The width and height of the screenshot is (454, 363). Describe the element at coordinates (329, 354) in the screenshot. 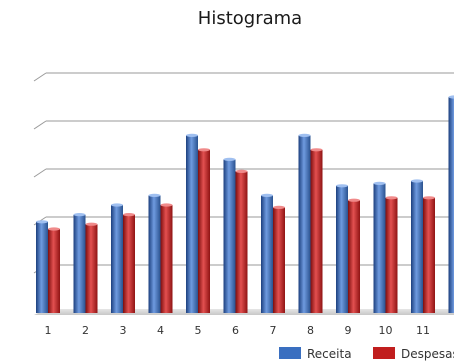

I see `legend-label-receita: Receita` at that location.